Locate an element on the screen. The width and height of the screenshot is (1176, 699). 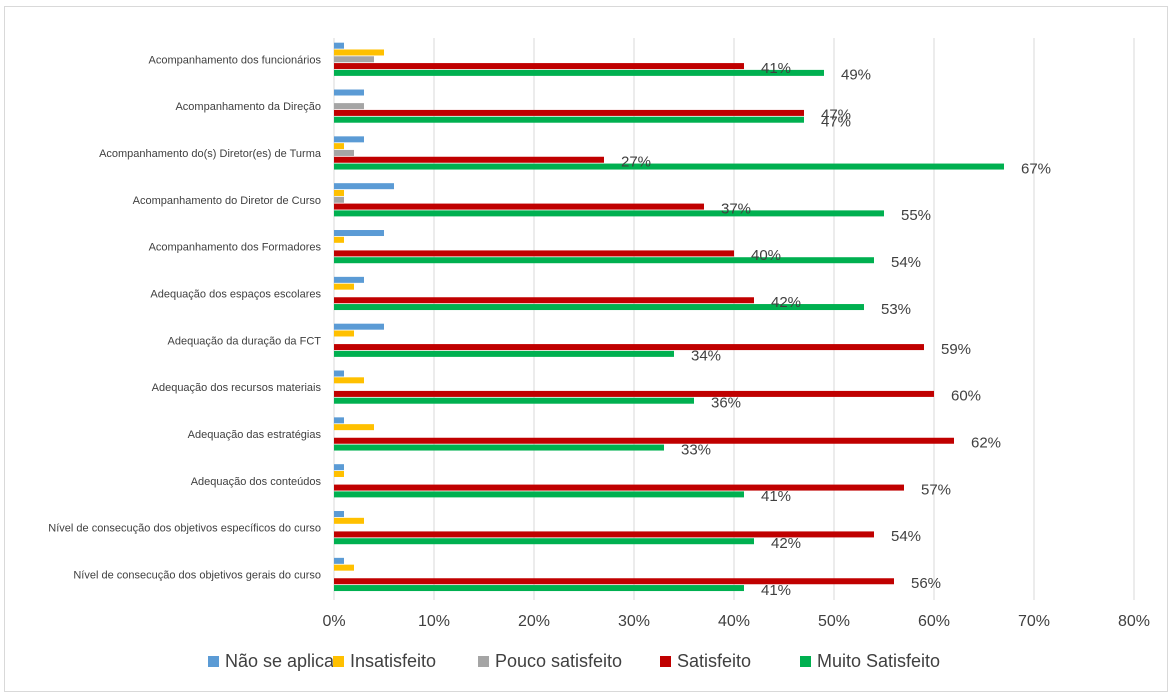
data-label: 40% is located at coordinates (766, 255).